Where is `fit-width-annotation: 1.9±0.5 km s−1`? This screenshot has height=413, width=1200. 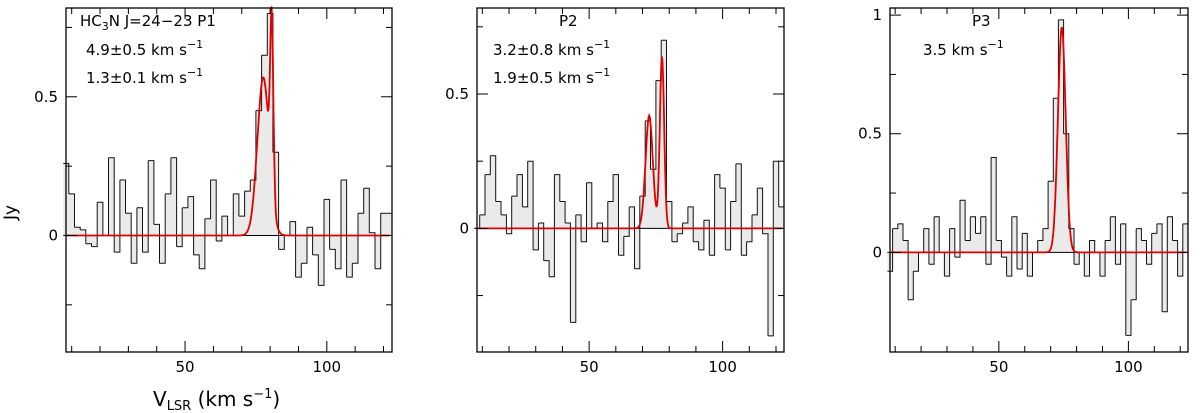
fit-width-annotation: 1.9±0.5 km s−1 is located at coordinates (551, 76).